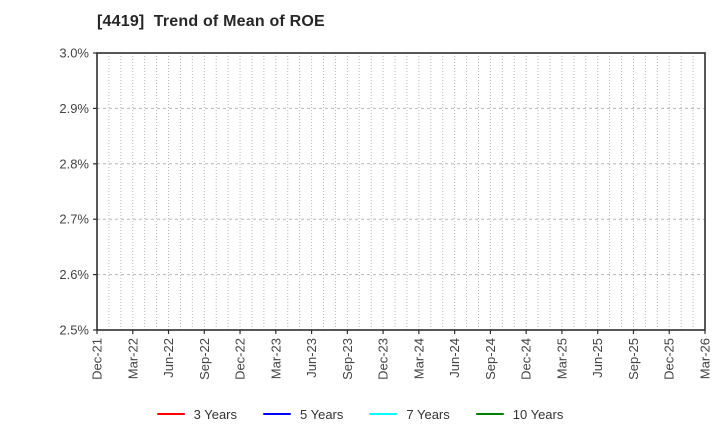 The image size is (720, 440). Describe the element at coordinates (215, 414) in the screenshot. I see `legend-label-3-years: 3 Years` at that location.